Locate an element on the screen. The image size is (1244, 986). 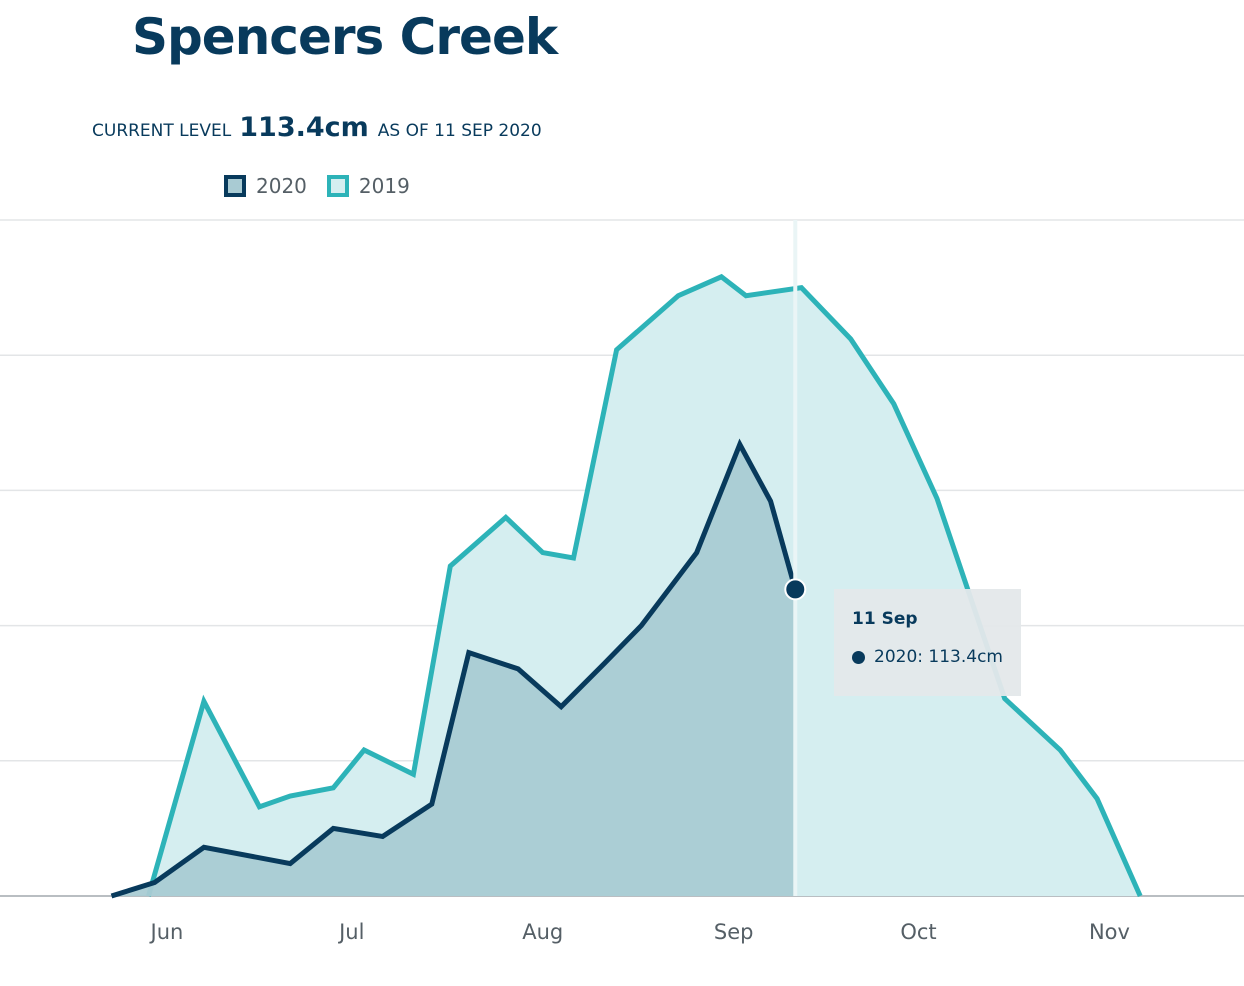
legend-label-2019: 2019 is located at coordinates (384, 186).